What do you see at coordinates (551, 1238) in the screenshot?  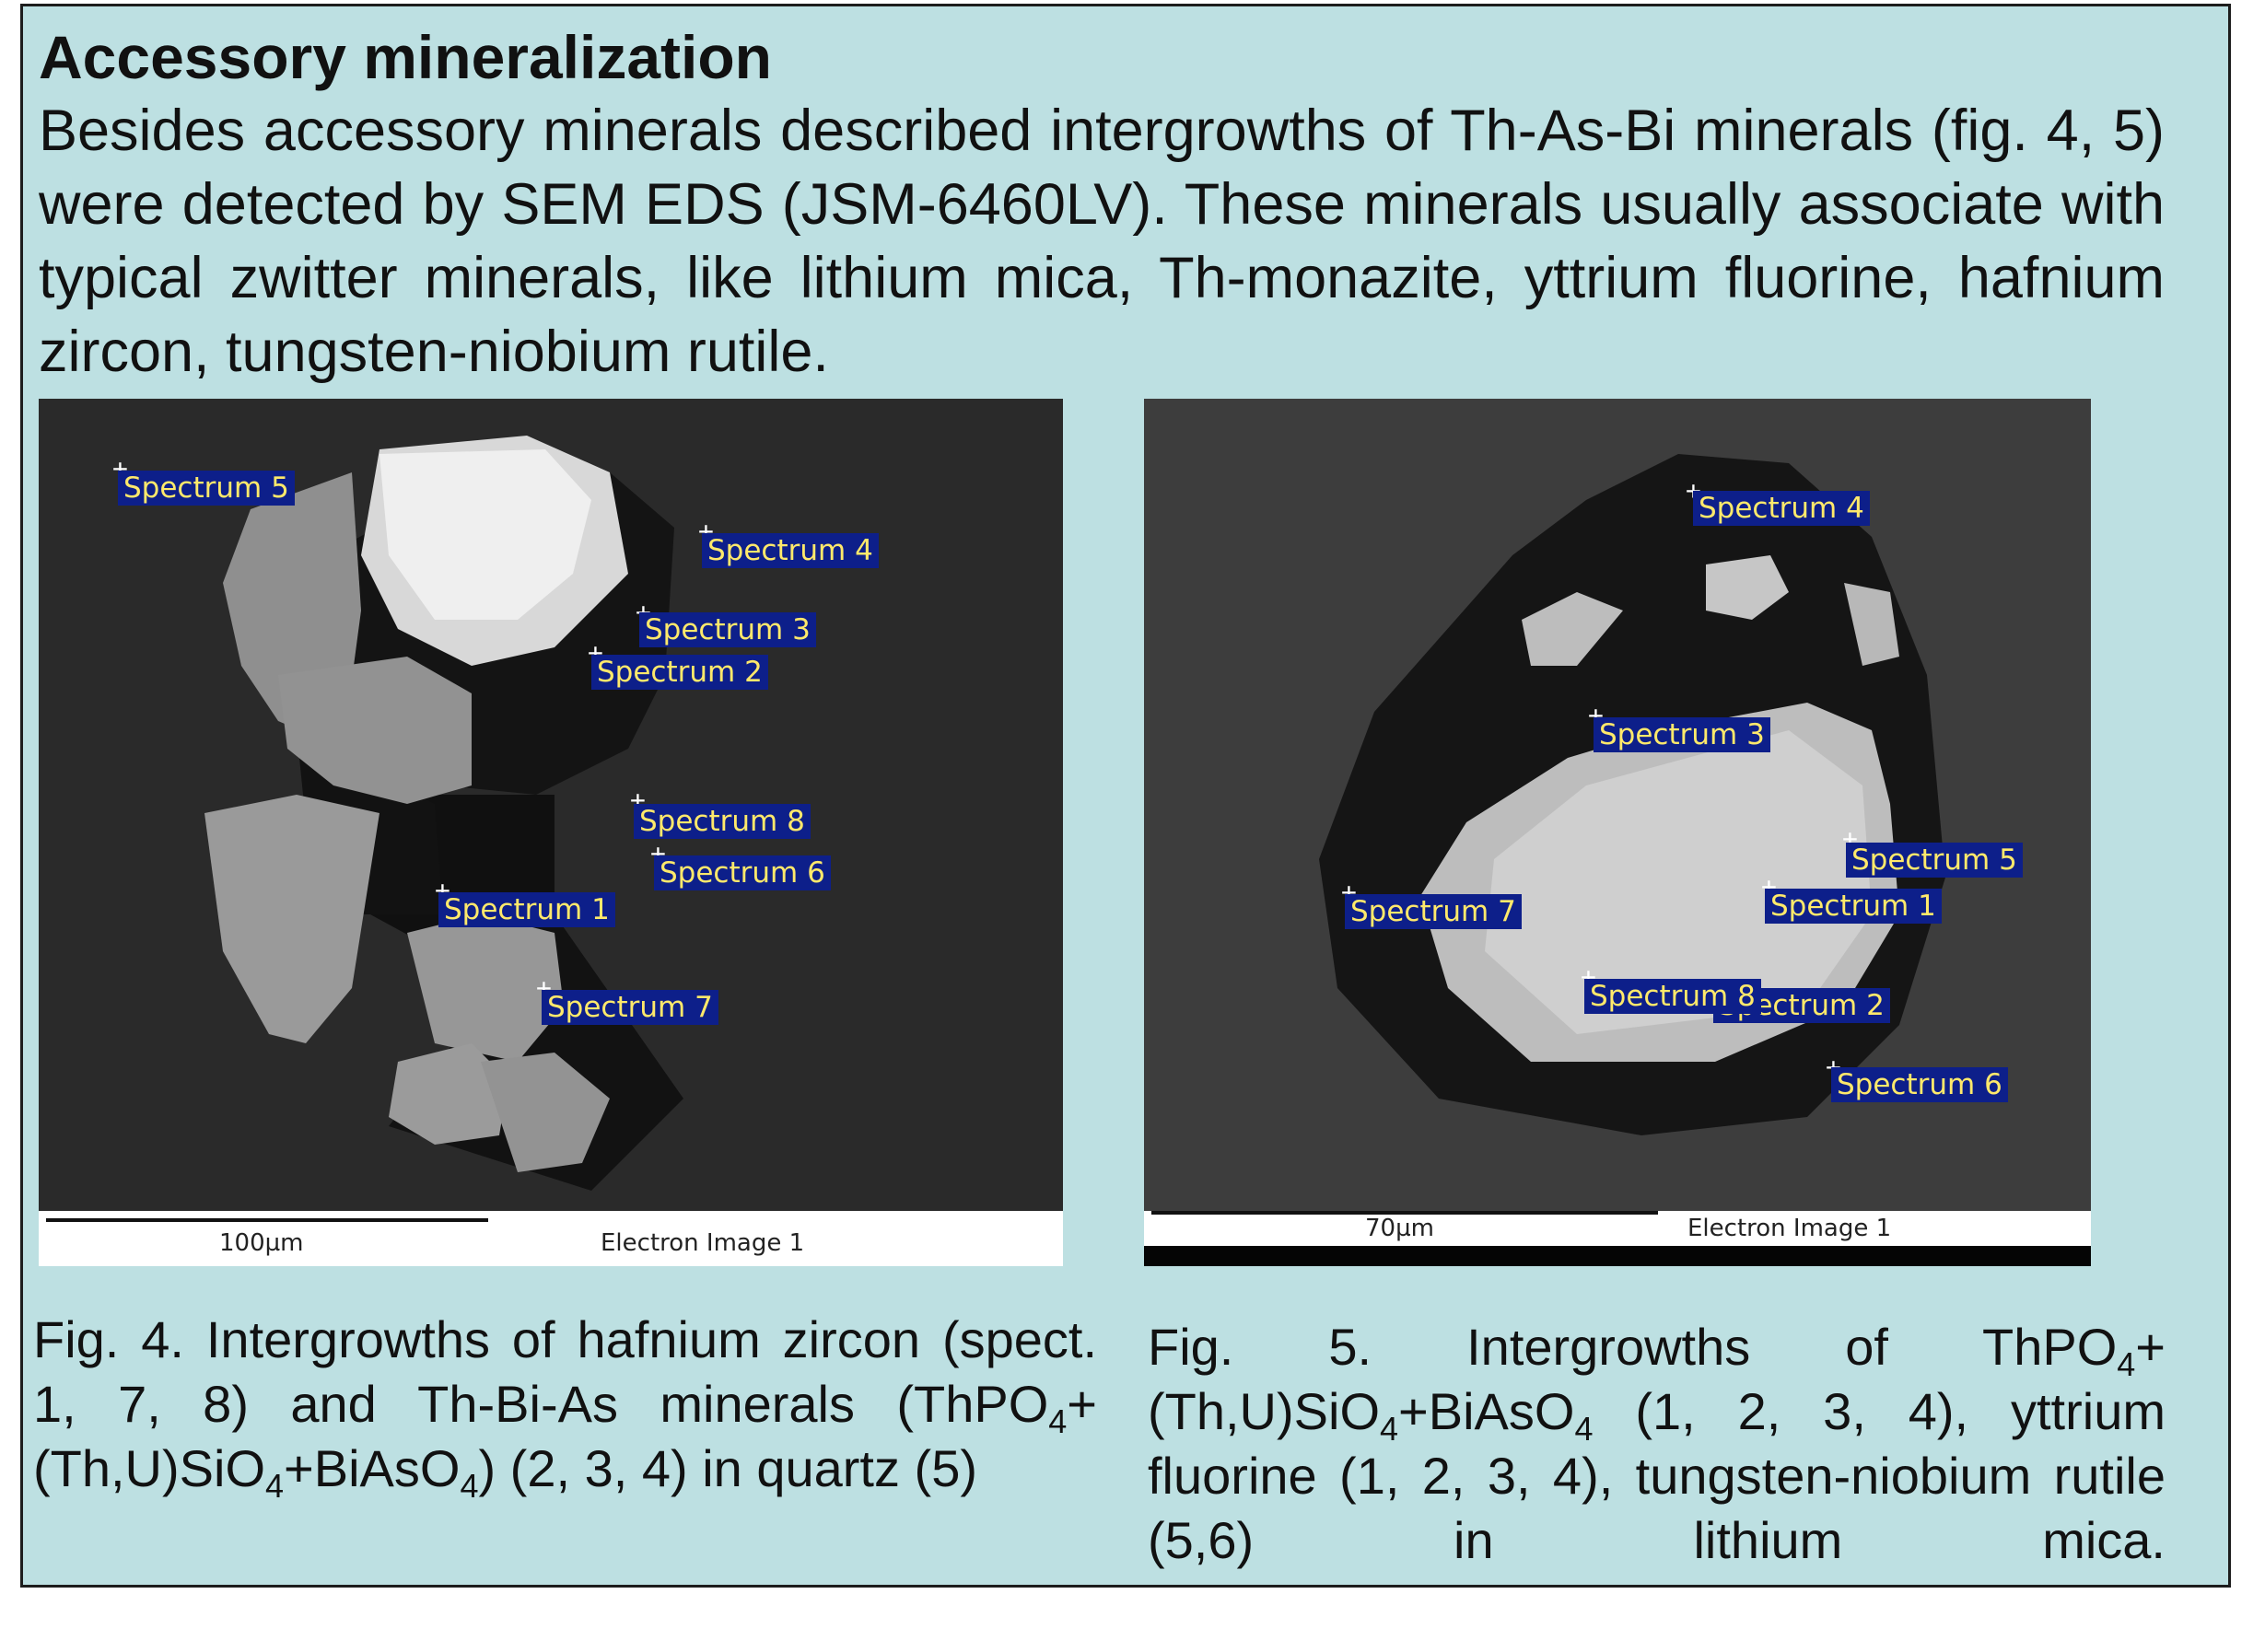 I see `figure-4-scale-strip: 100µm Electron Image 1` at bounding box center [551, 1238].